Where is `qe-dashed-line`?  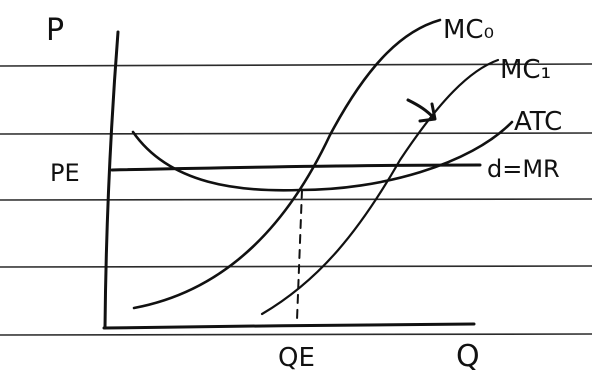
qe-dashed-line is located at coordinates (299, 255).